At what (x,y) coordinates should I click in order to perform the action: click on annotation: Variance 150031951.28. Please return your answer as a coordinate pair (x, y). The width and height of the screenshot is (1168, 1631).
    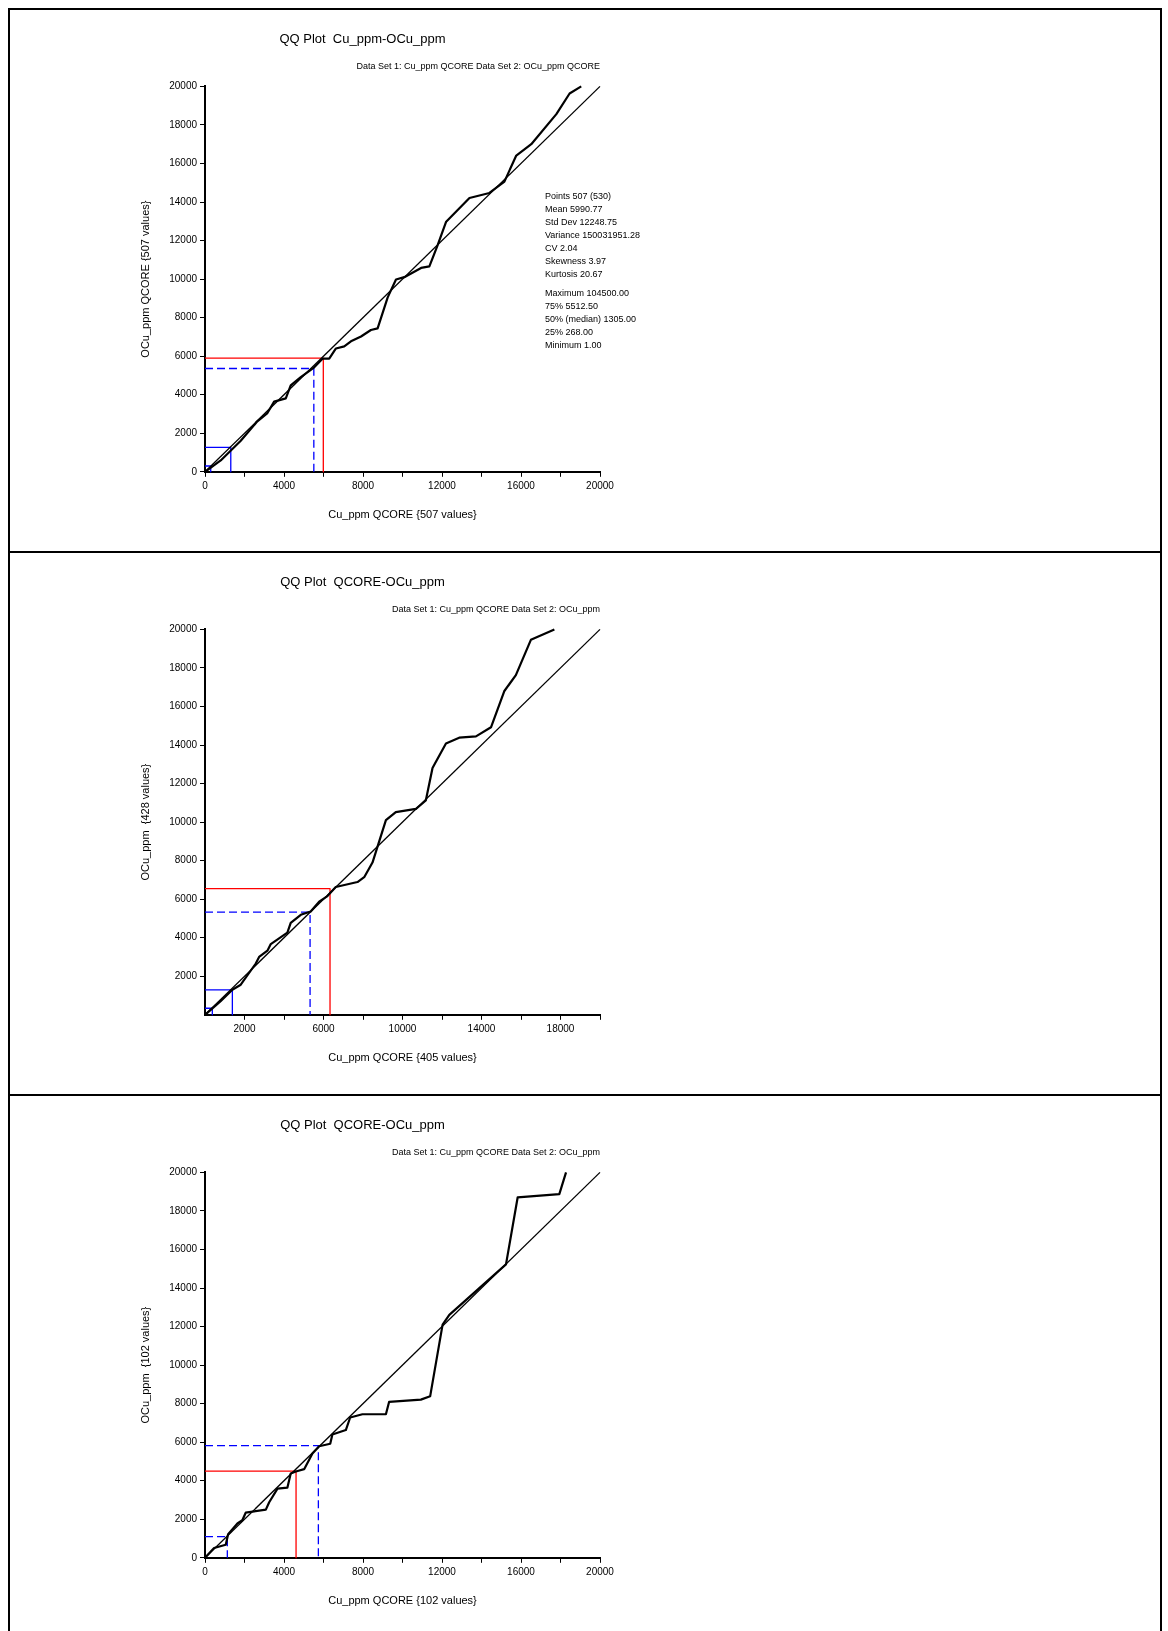
    Looking at the image, I should click on (592, 234).